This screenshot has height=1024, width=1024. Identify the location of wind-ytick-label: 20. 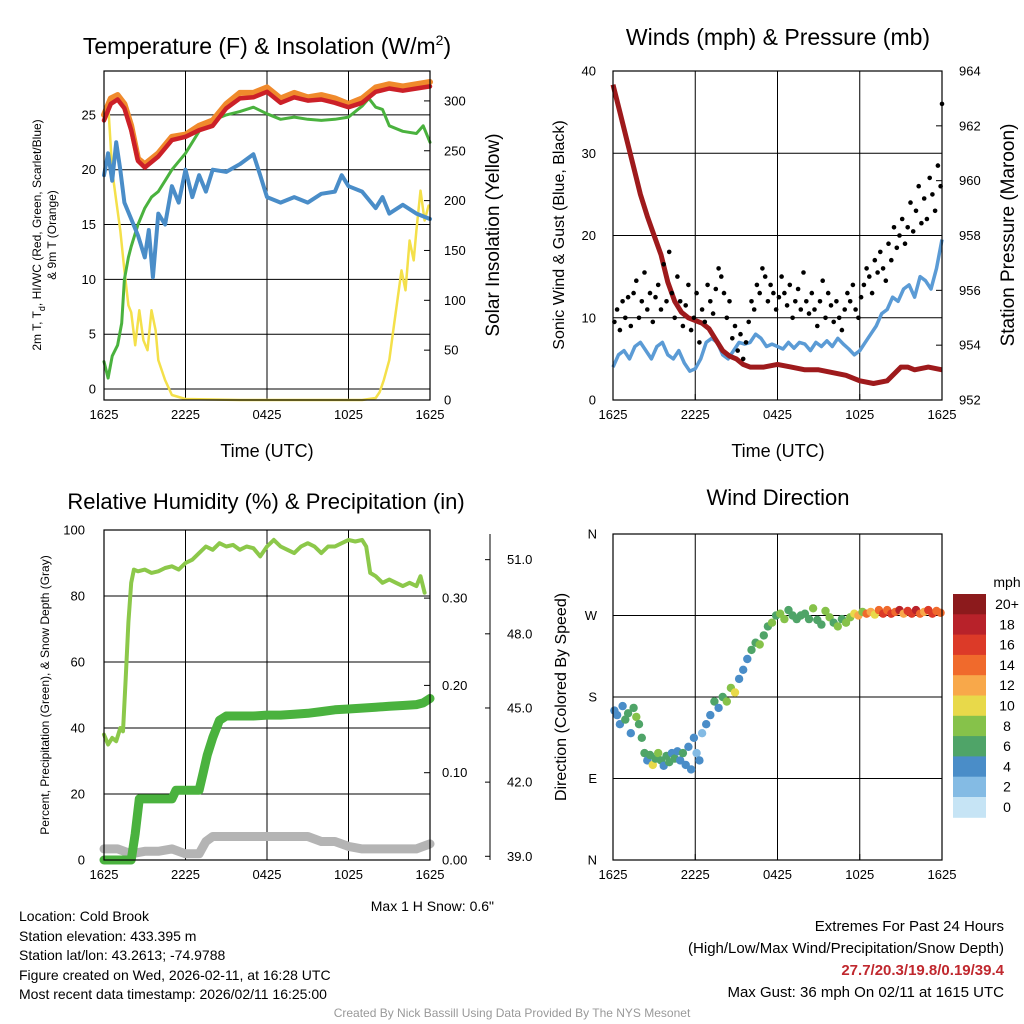
(589, 235).